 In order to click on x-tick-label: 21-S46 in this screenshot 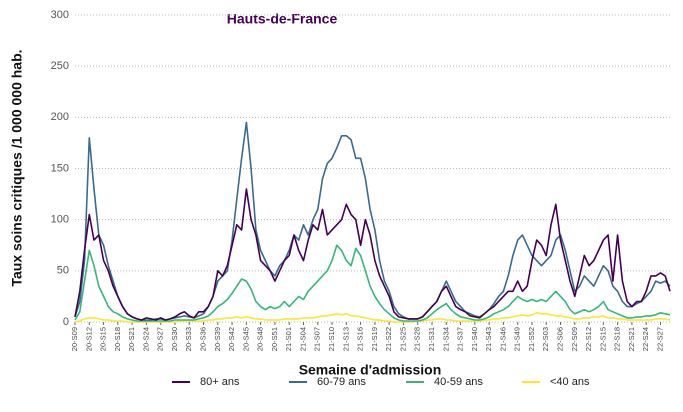, I will do `click(502, 339)`.